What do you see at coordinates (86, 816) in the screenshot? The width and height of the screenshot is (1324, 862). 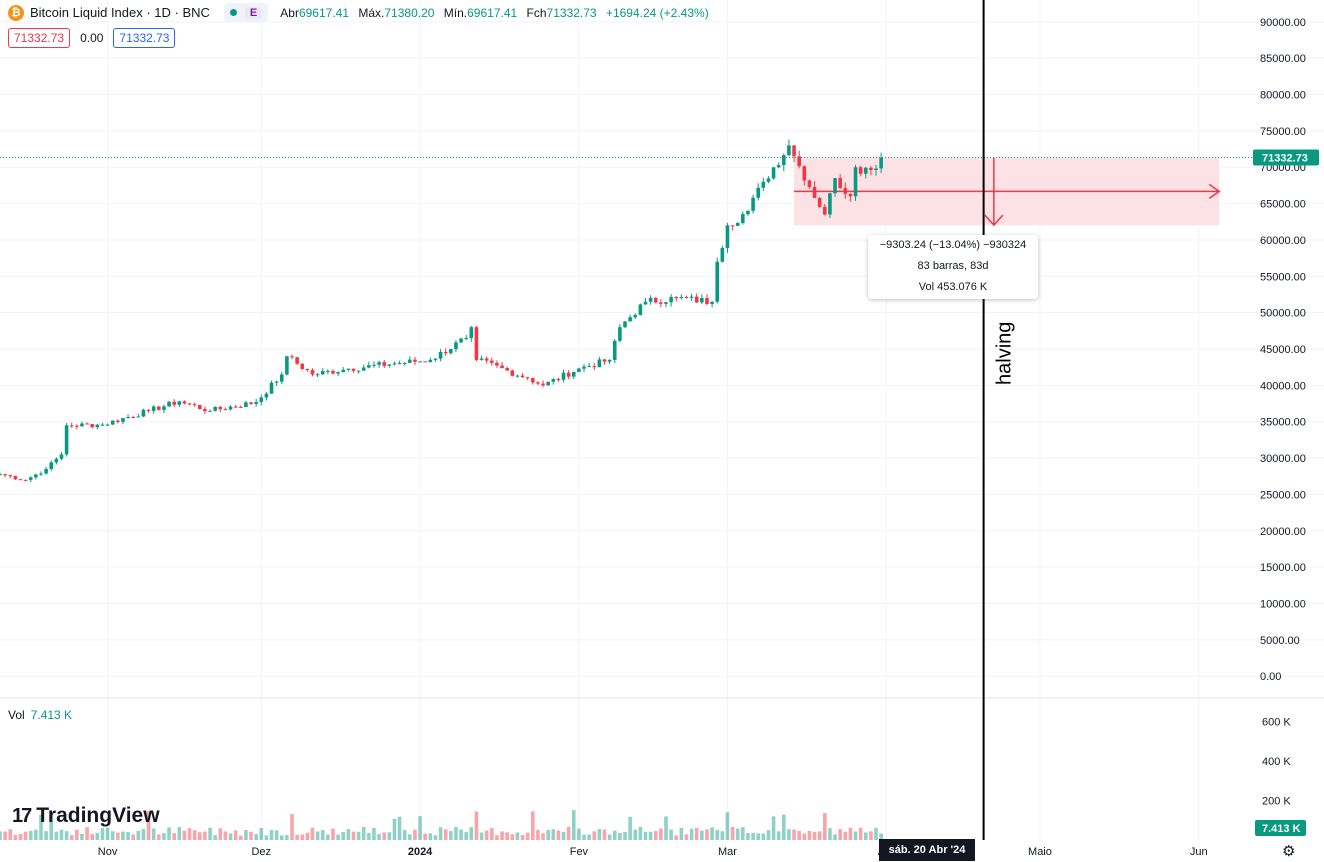 I see `tradingview-logo: 17 TradingView` at bounding box center [86, 816].